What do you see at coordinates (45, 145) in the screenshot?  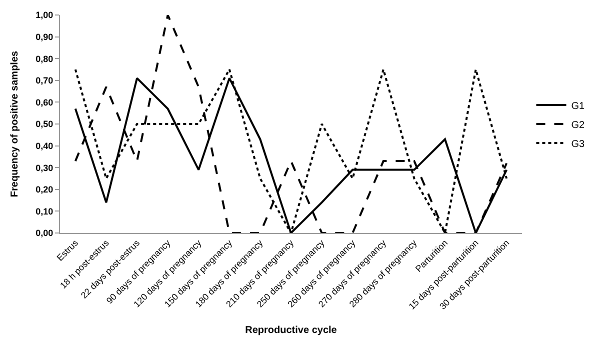 I see `y-tick-label: 0,40` at bounding box center [45, 145].